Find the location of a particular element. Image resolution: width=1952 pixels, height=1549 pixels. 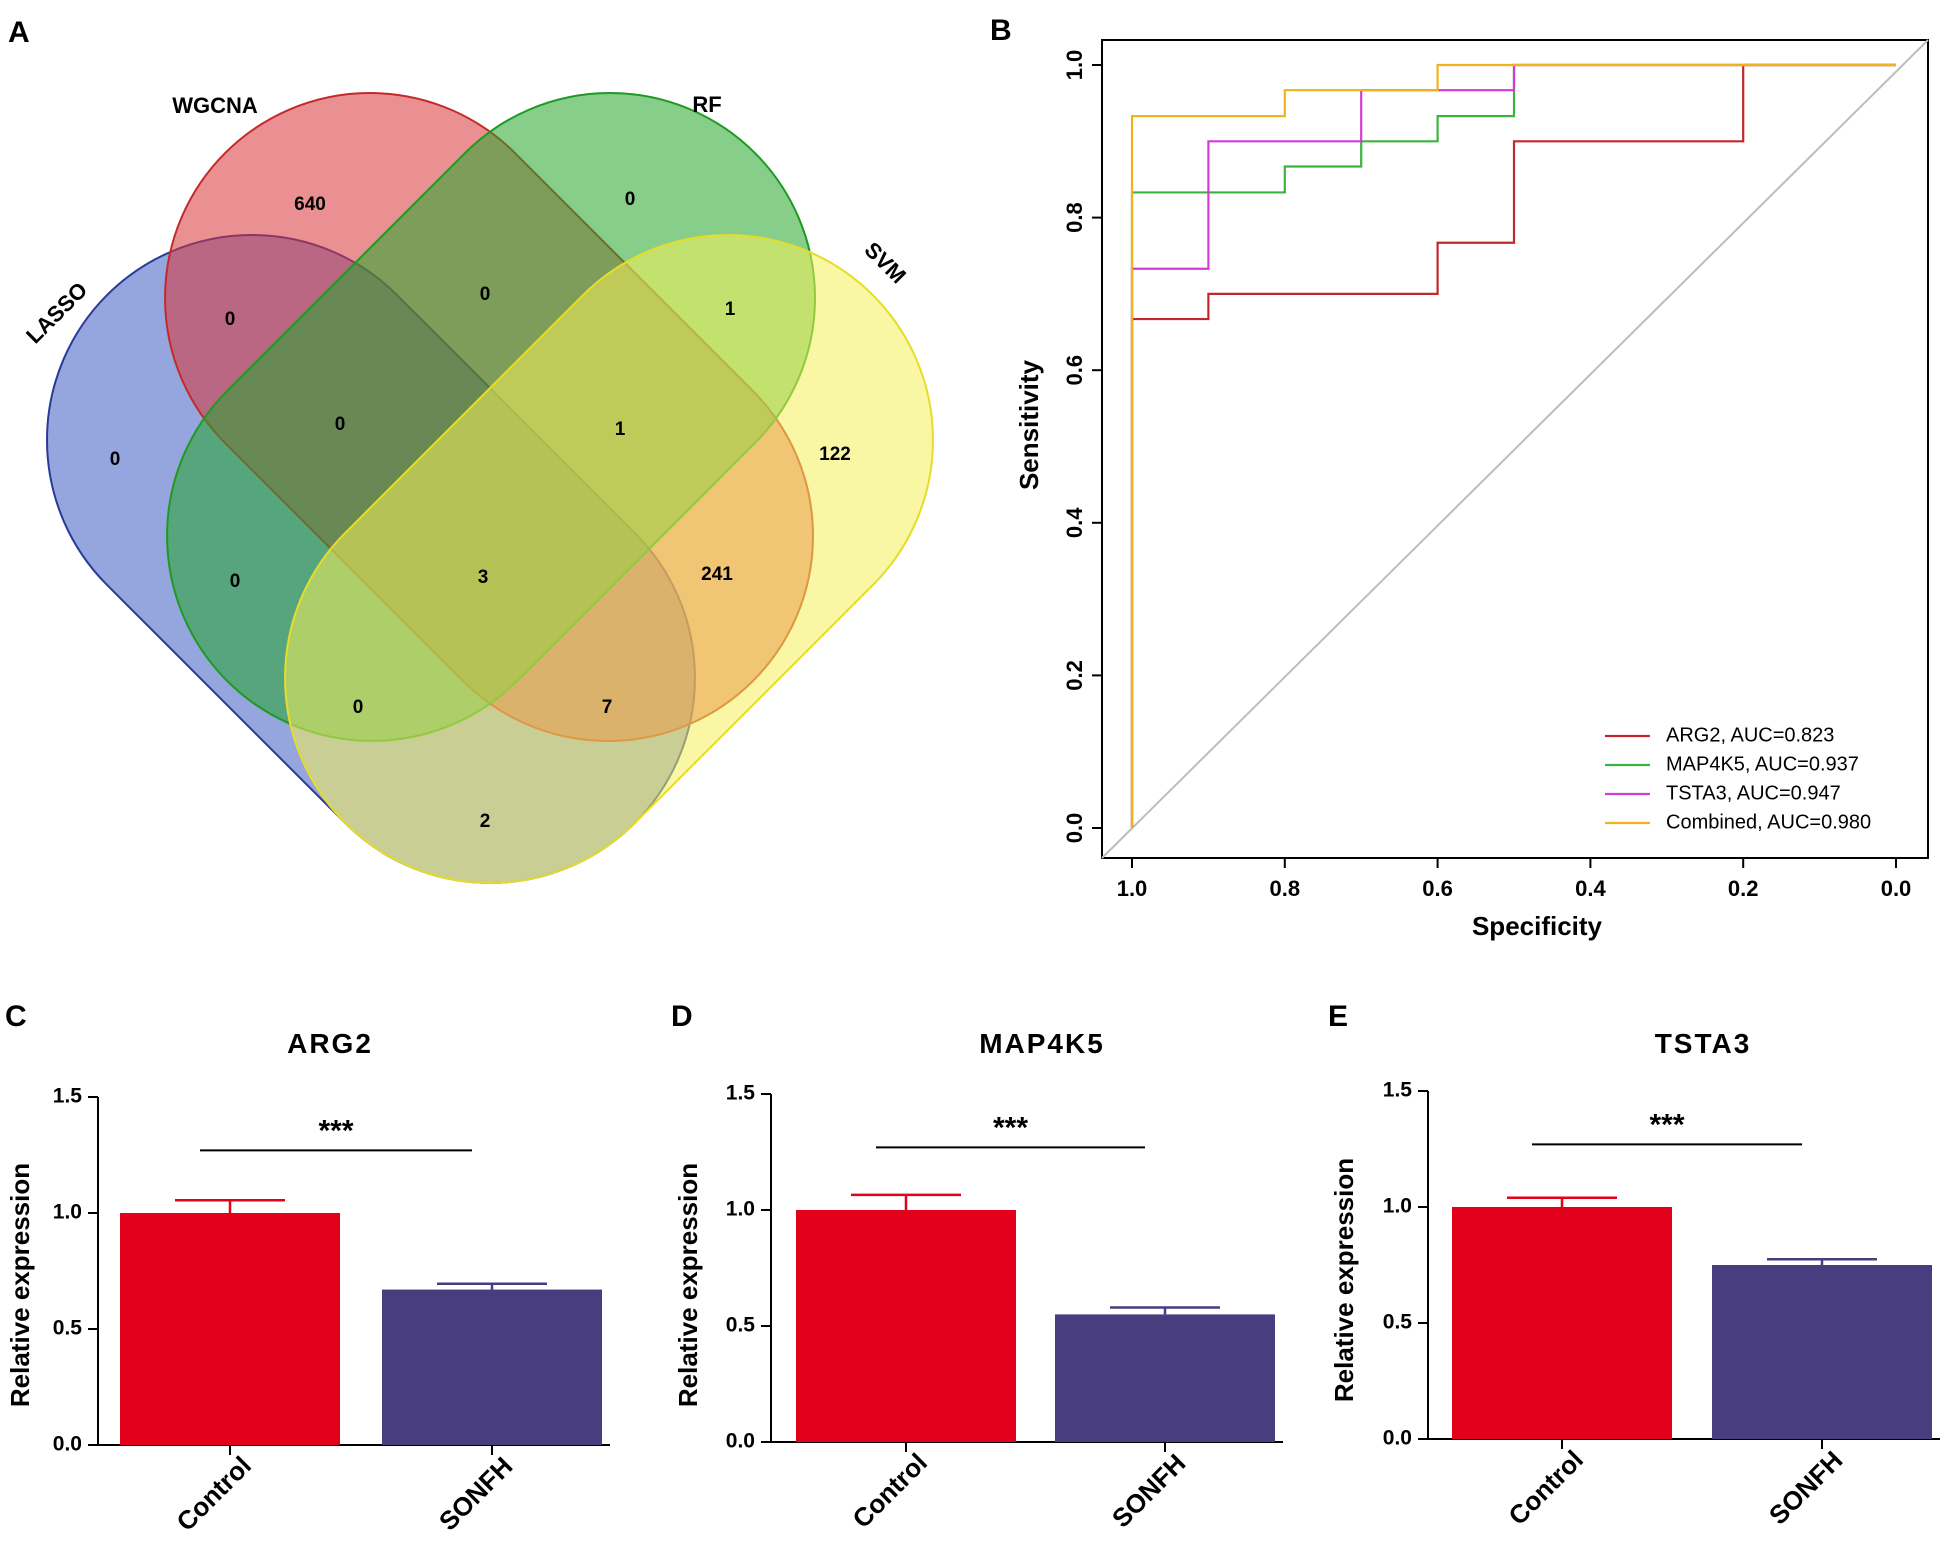

roc-x-tick-label: 1.0 is located at coordinates (1132, 888).